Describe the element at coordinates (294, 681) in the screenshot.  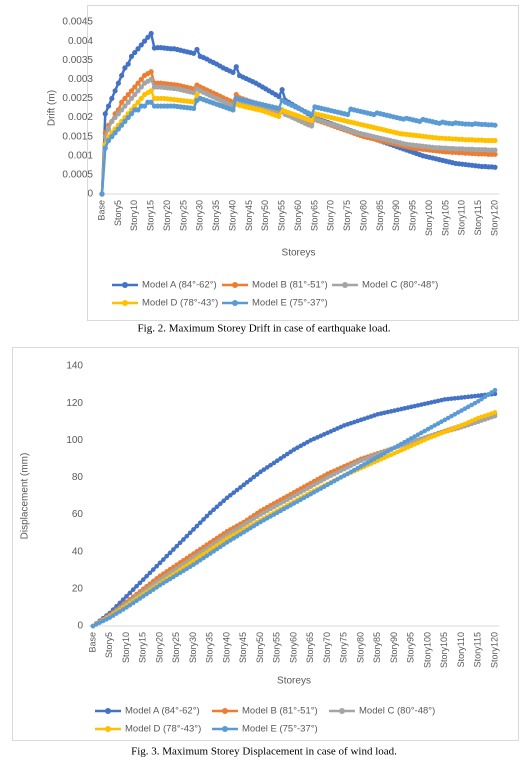
I see `x-axis-title: Storeys` at that location.